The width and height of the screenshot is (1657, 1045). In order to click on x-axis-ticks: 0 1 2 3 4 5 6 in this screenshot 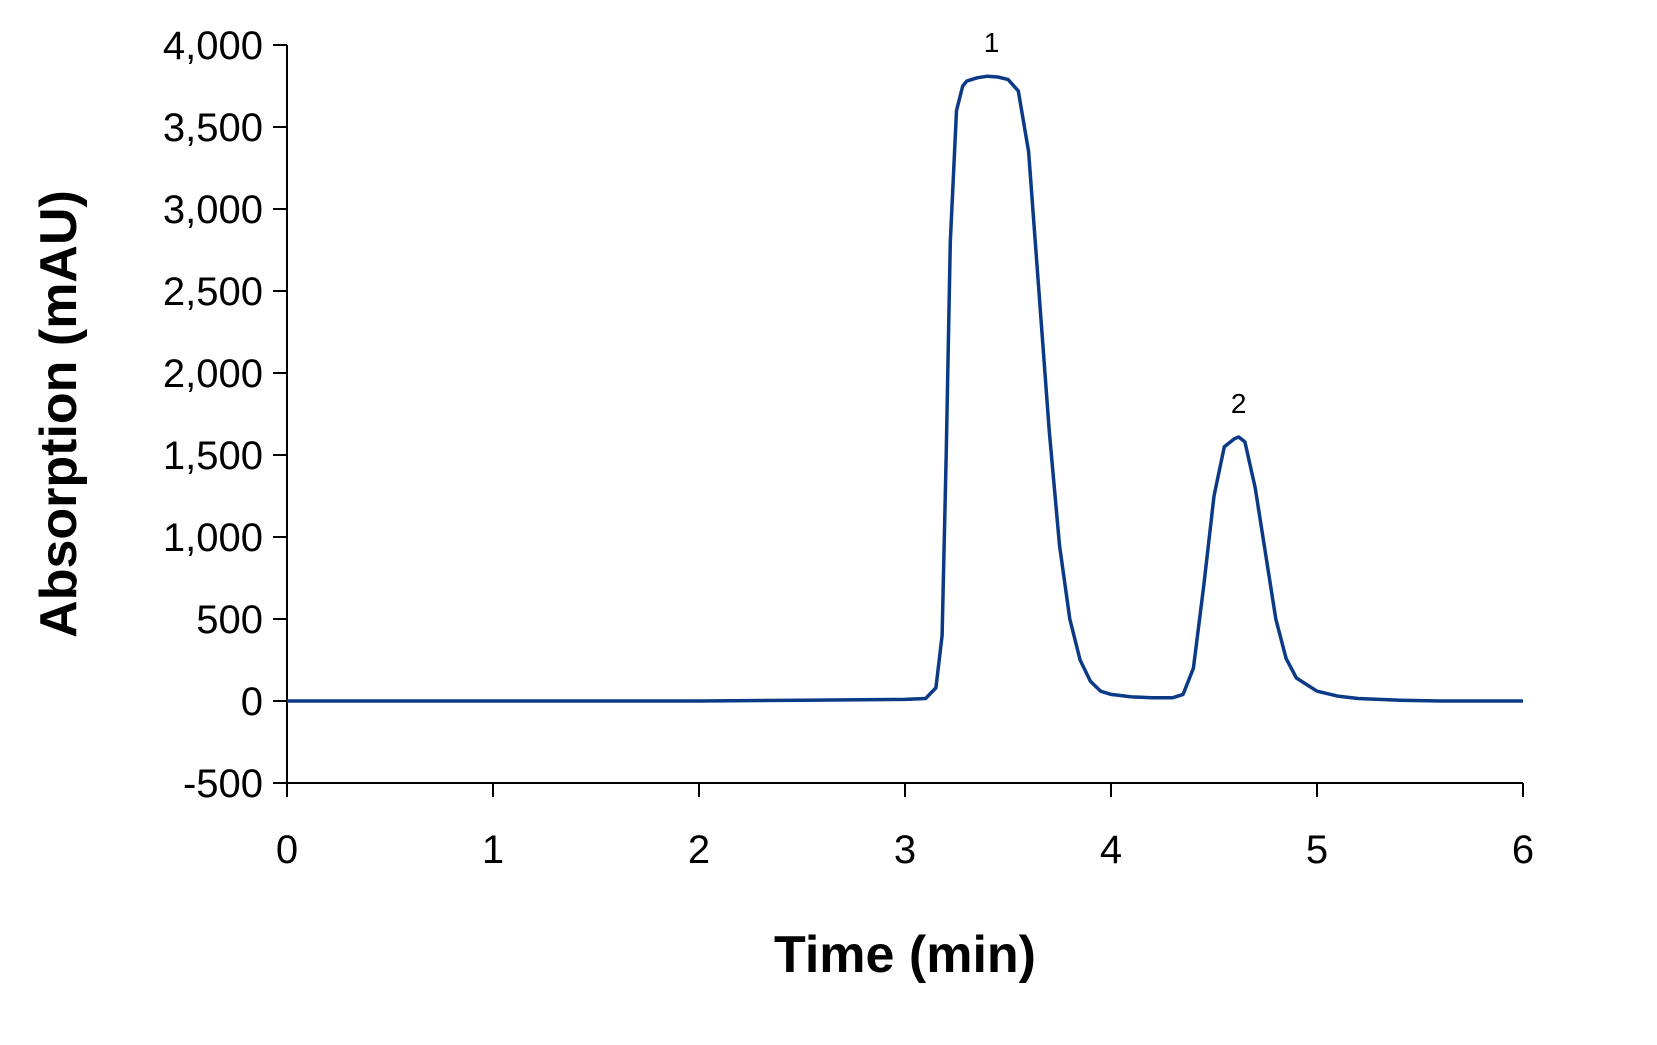, I will do `click(905, 827)`.